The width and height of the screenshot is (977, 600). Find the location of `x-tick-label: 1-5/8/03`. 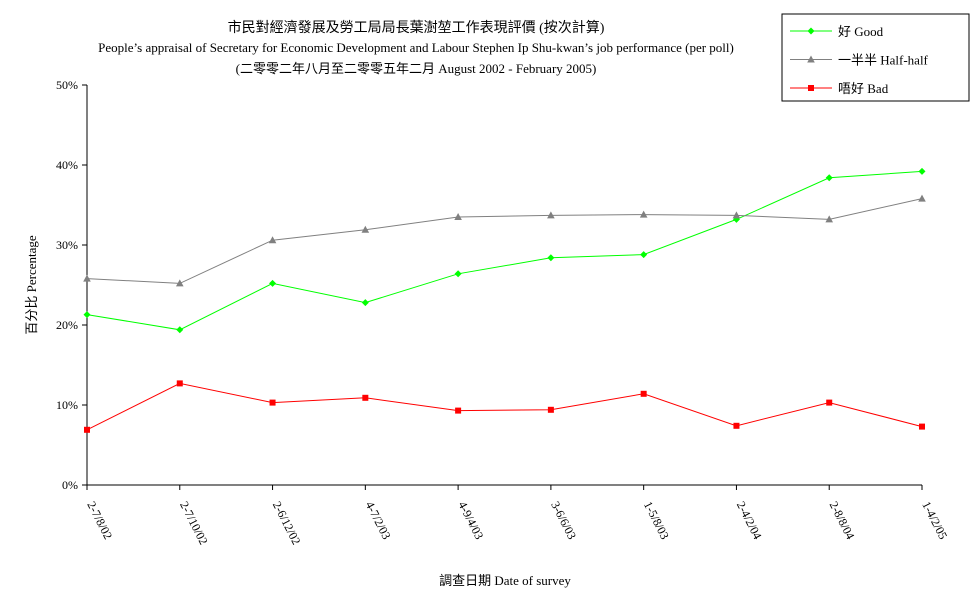

x-tick-label: 1-5/8/03 is located at coordinates (656, 520).